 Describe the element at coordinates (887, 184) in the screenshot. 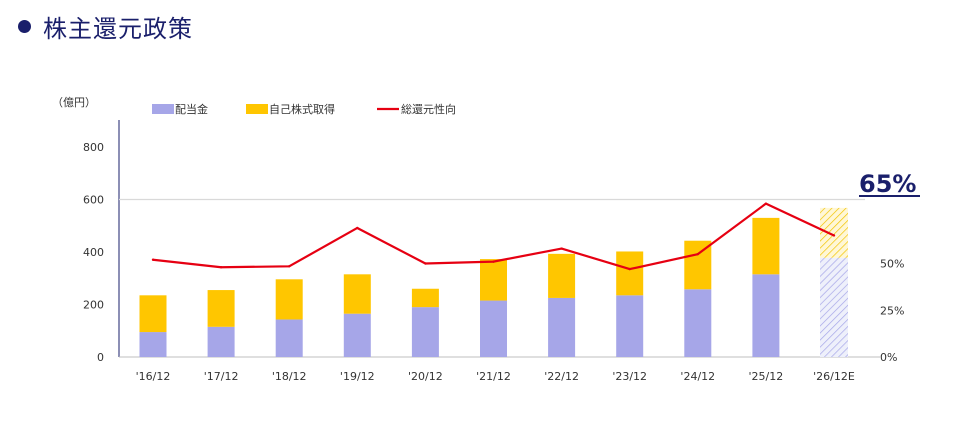

I see `highlight-value: 65%` at that location.